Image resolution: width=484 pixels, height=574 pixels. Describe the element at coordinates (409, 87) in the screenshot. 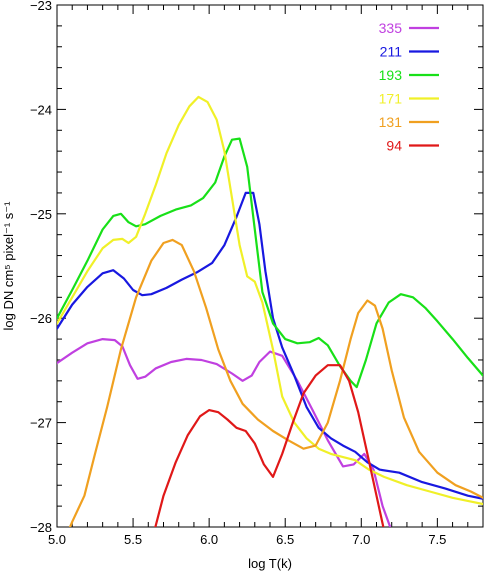

I see `legend: 335 211 193 171 131 94` at that location.